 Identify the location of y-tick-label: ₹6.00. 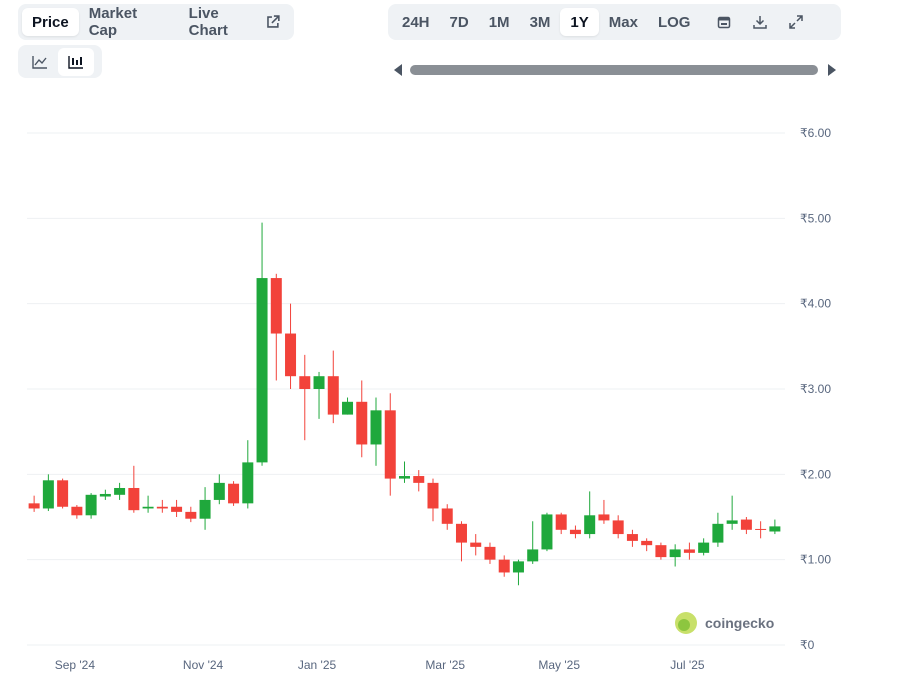
(815, 133).